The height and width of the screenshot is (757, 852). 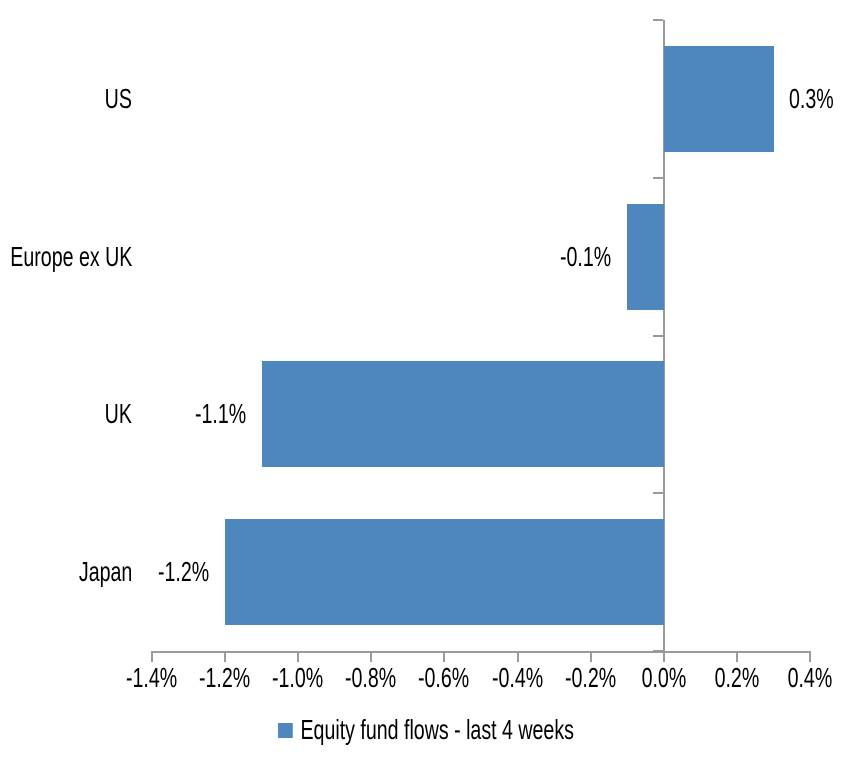 I want to click on x-axis-tick-label: 0.0%, so click(x=664, y=678).